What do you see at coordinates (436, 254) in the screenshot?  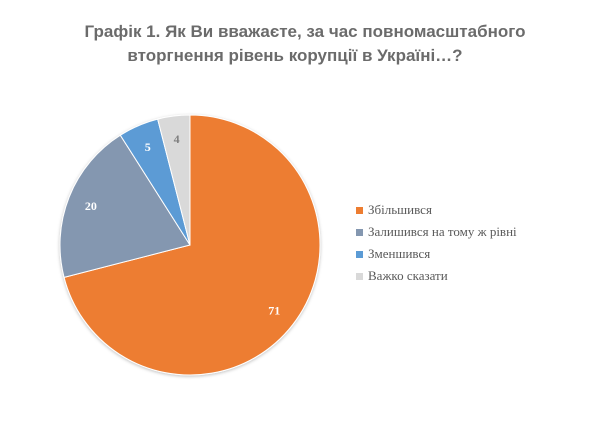 I see `legend-item-зменшився: Зменшився` at bounding box center [436, 254].